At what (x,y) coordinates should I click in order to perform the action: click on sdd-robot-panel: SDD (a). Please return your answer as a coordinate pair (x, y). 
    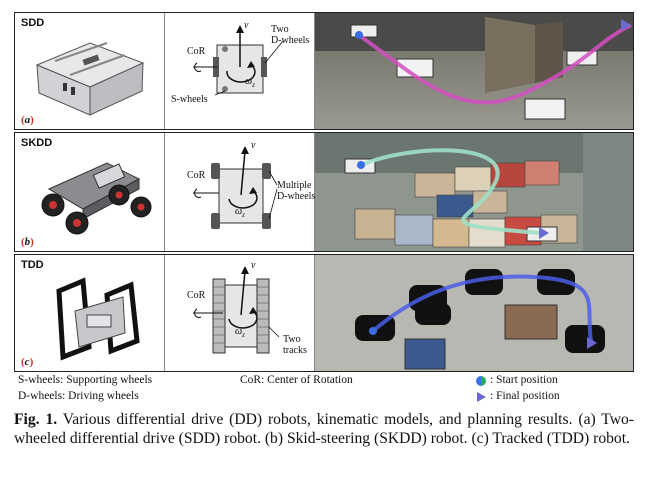
    Looking at the image, I should click on (90, 71).